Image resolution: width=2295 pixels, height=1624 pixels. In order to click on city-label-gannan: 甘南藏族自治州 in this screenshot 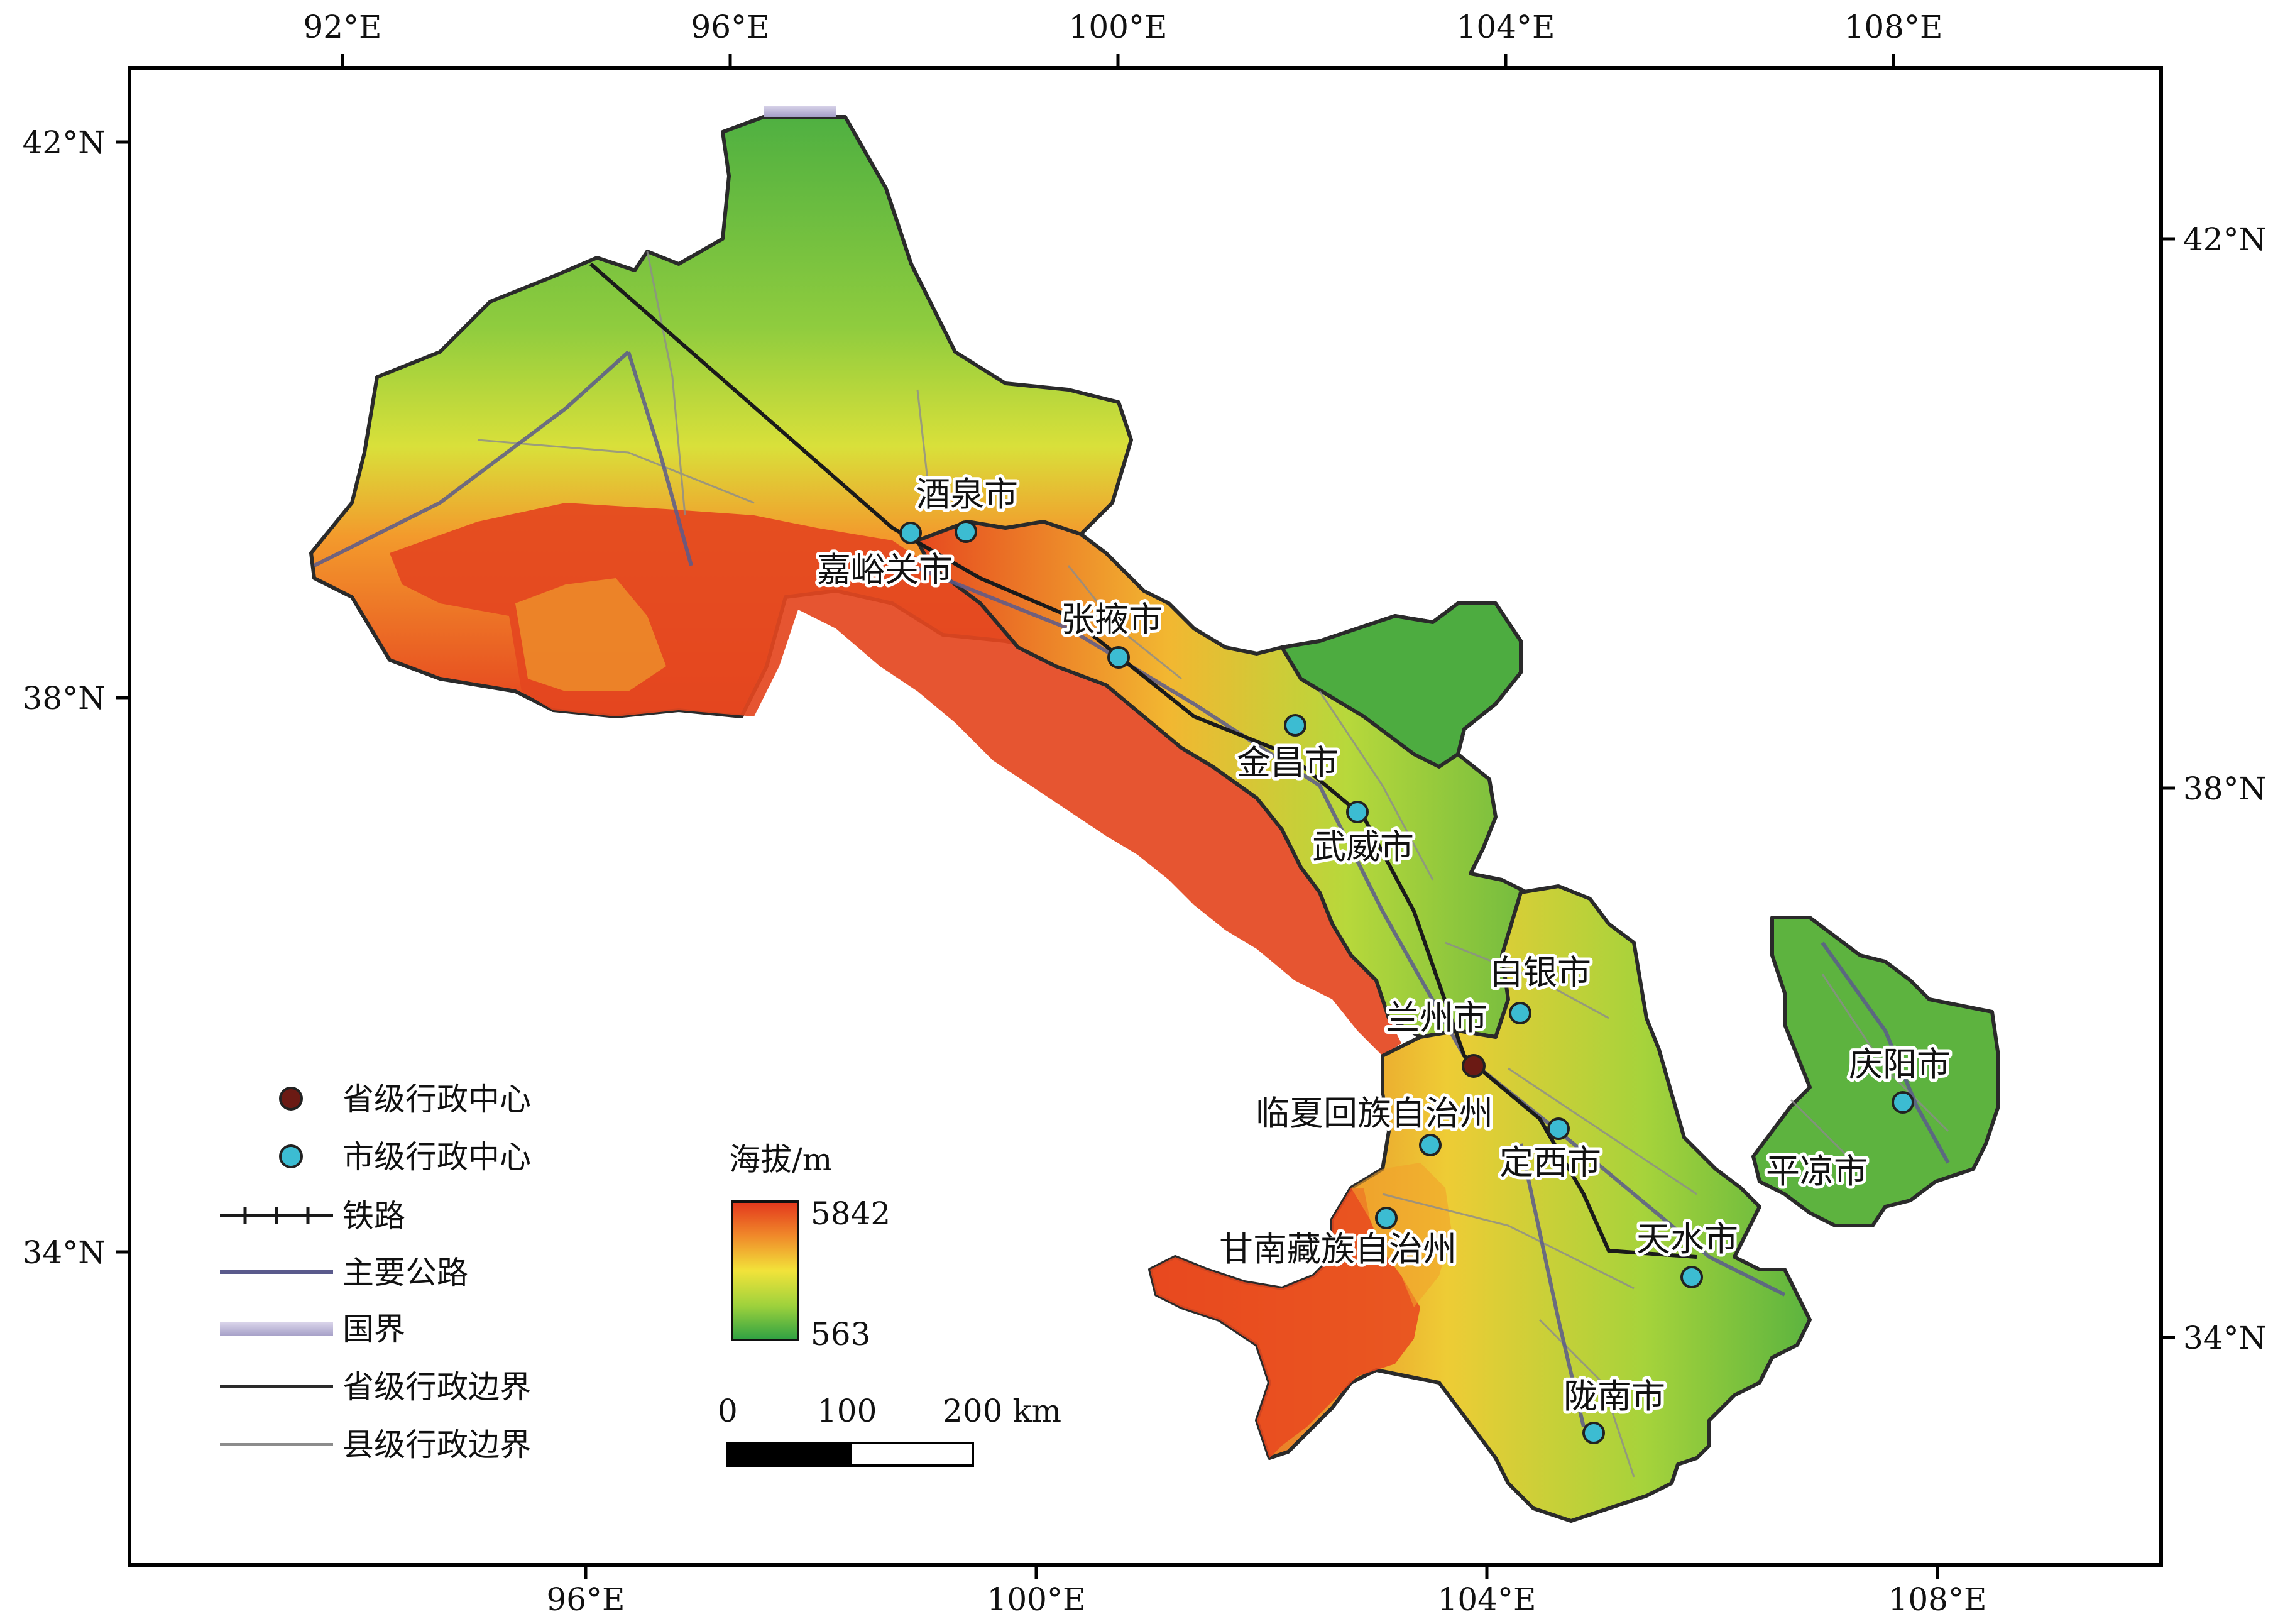, I will do `click(1338, 1249)`.